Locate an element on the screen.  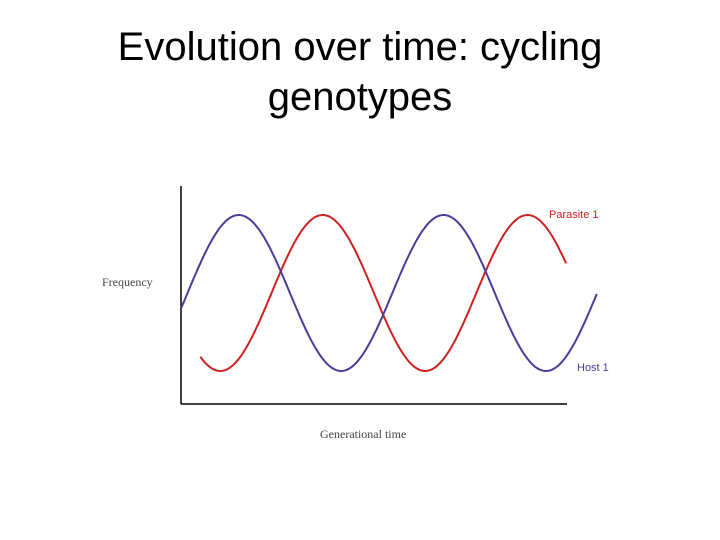
title-line-1: Evolution over time: cycling is located at coordinates (360, 47).